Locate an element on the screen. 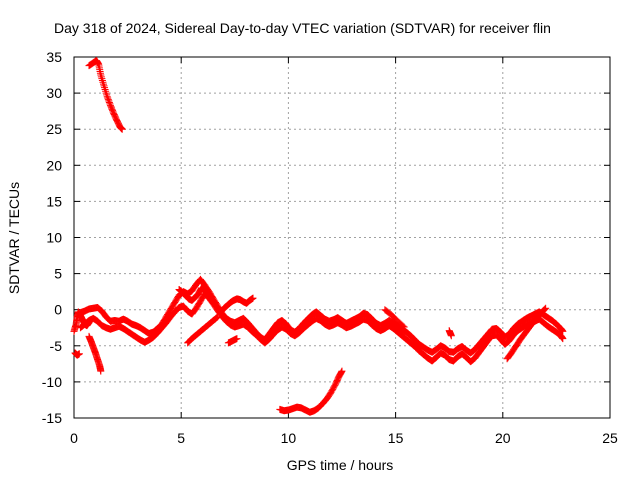  y-tick-label: 25 is located at coordinates (54, 129).